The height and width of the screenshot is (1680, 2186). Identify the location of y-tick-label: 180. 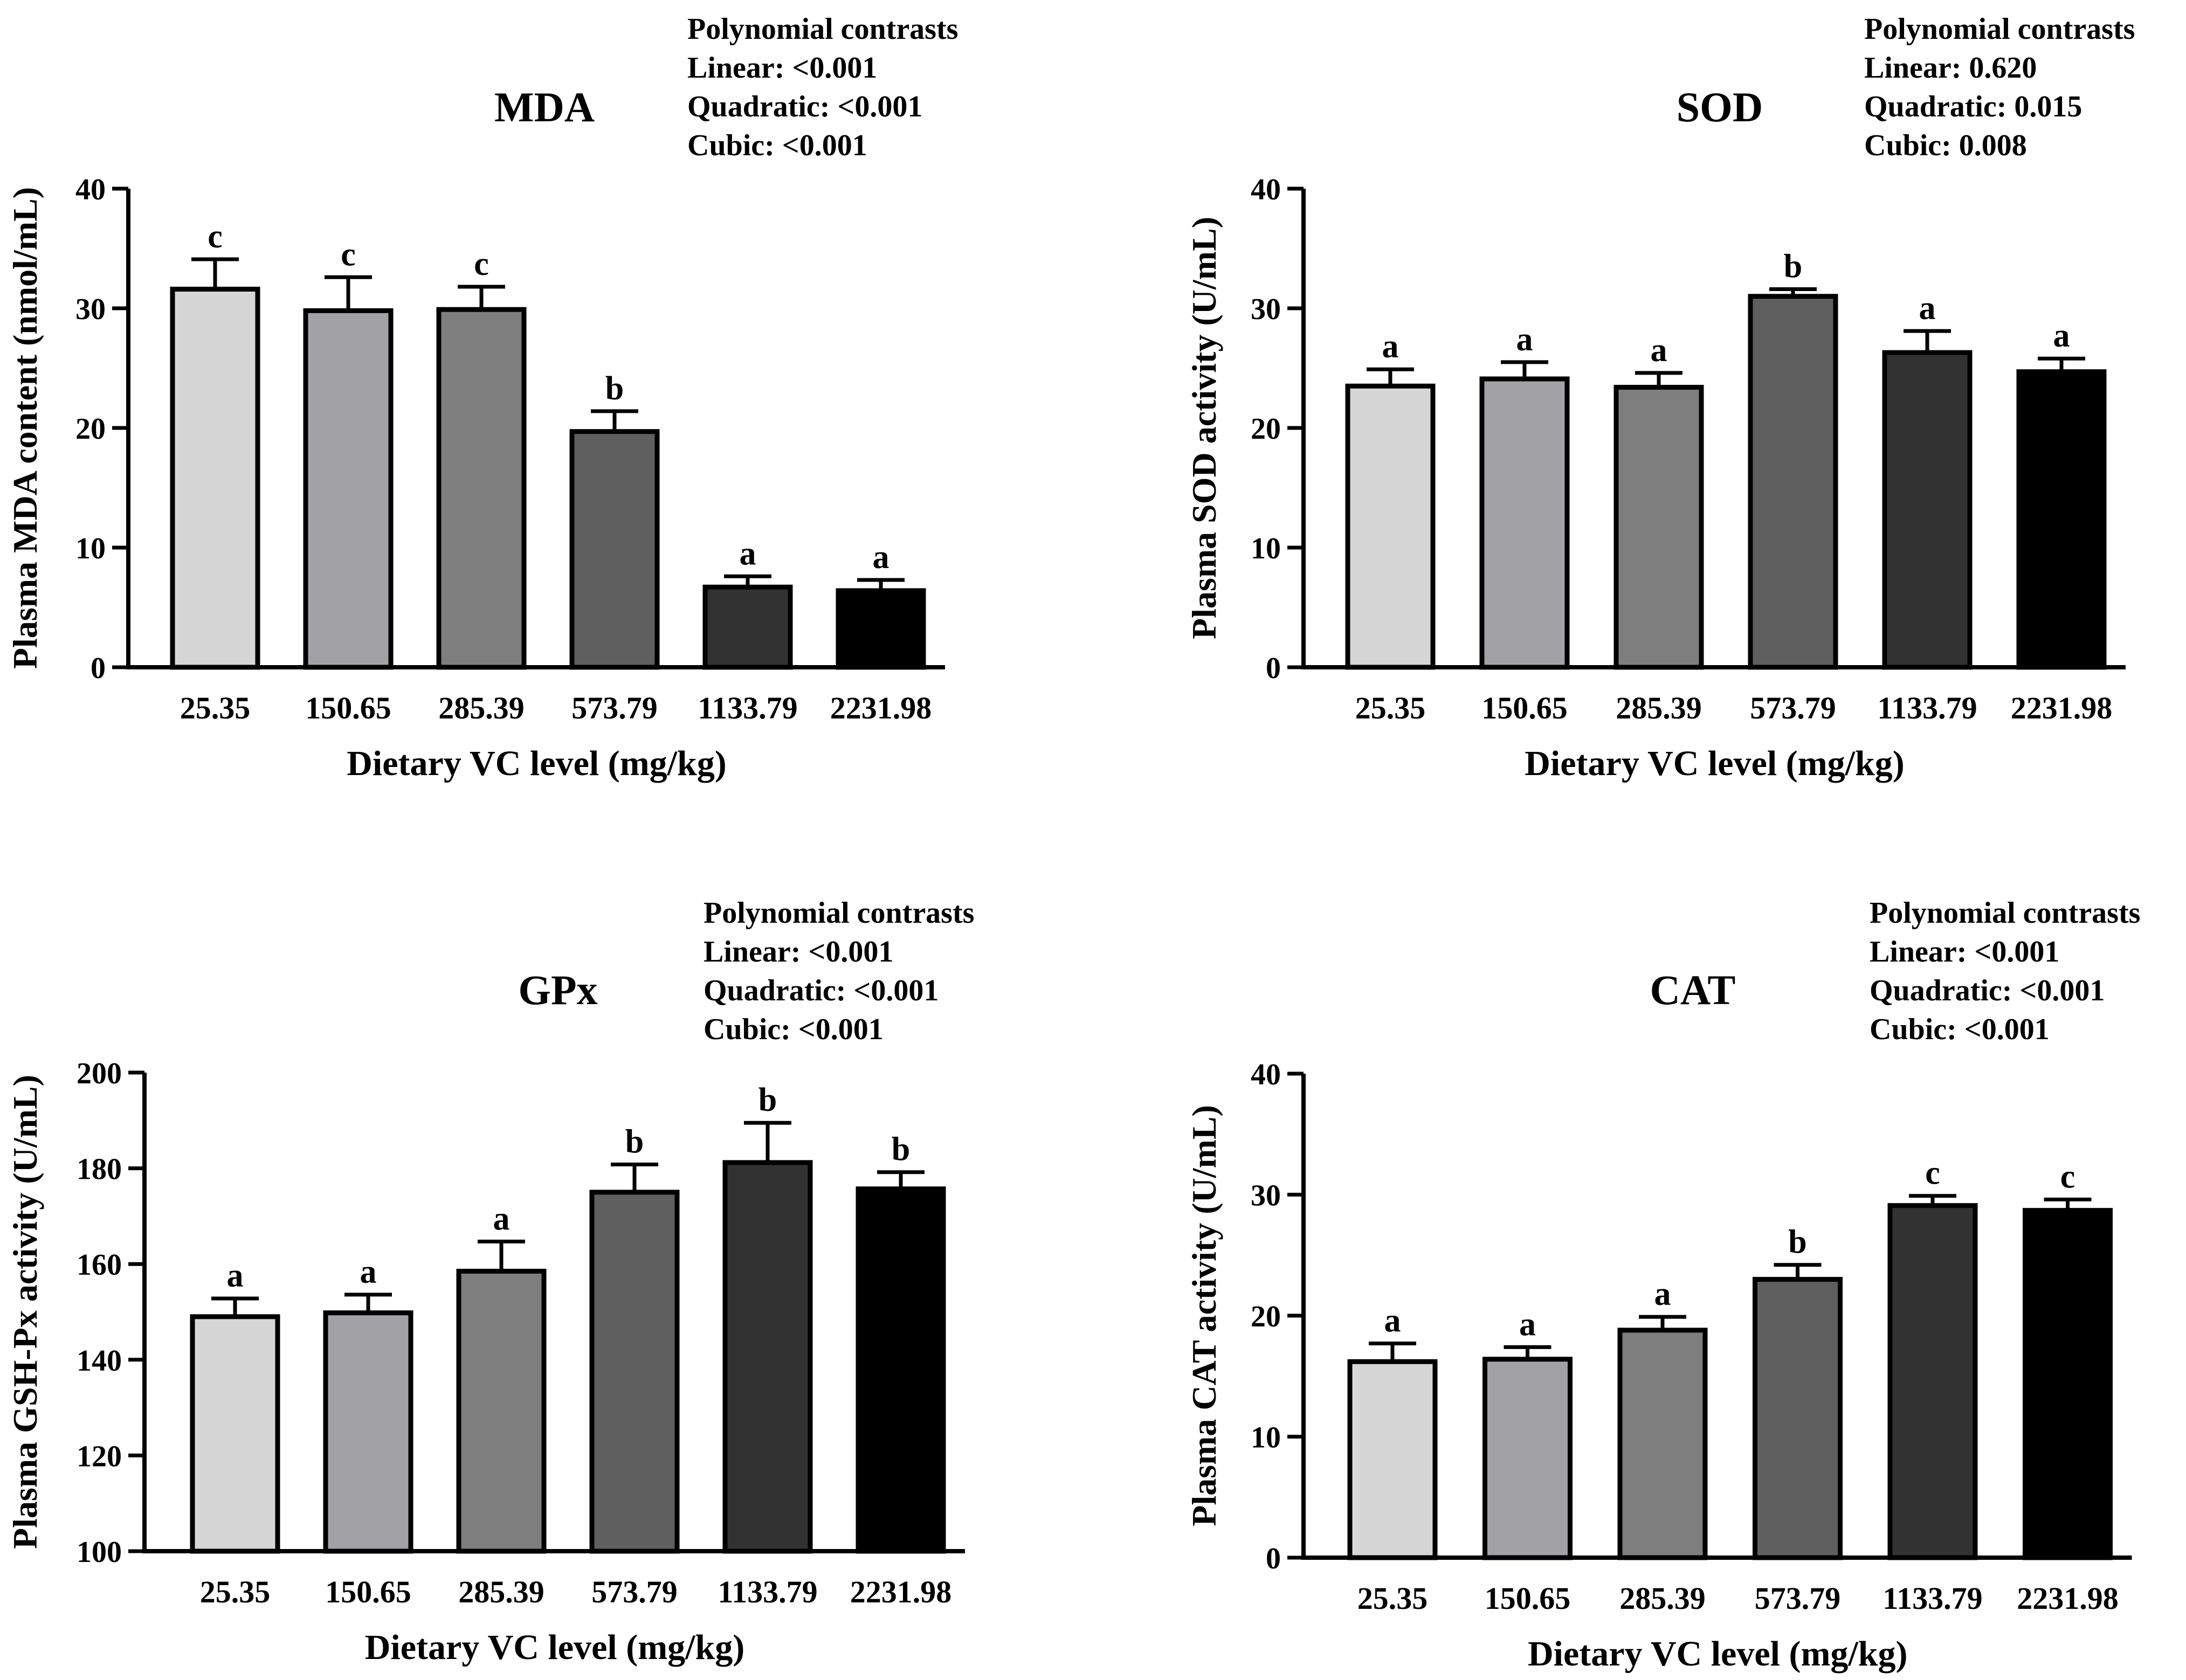
(99, 1169).